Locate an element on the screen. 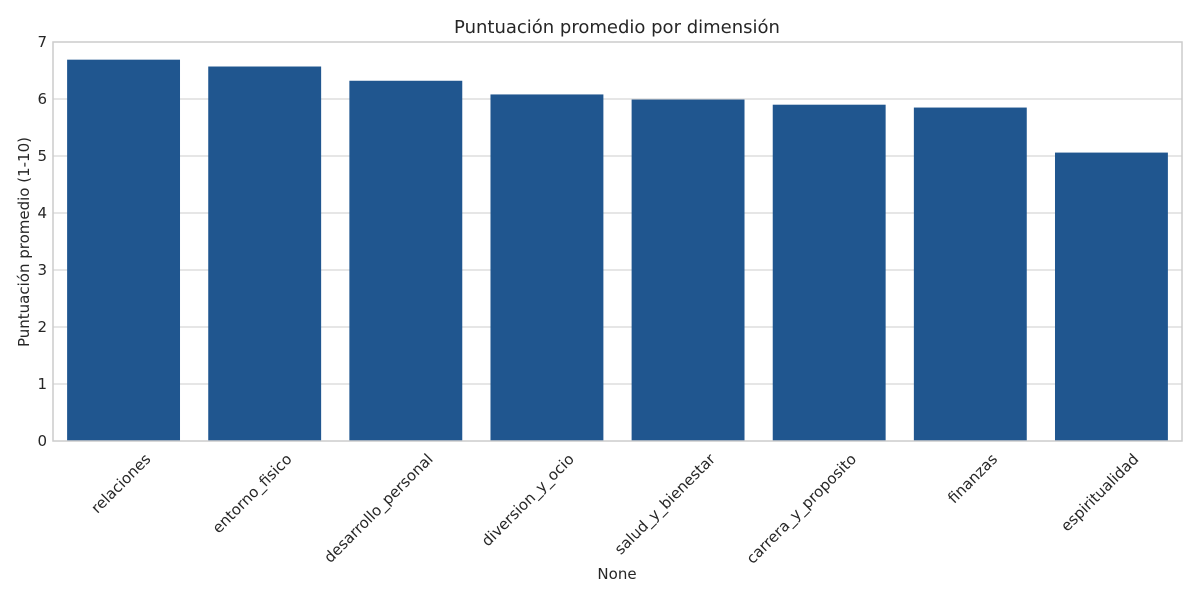 The image size is (1200, 600). y-tick-label: 2 is located at coordinates (42, 327).